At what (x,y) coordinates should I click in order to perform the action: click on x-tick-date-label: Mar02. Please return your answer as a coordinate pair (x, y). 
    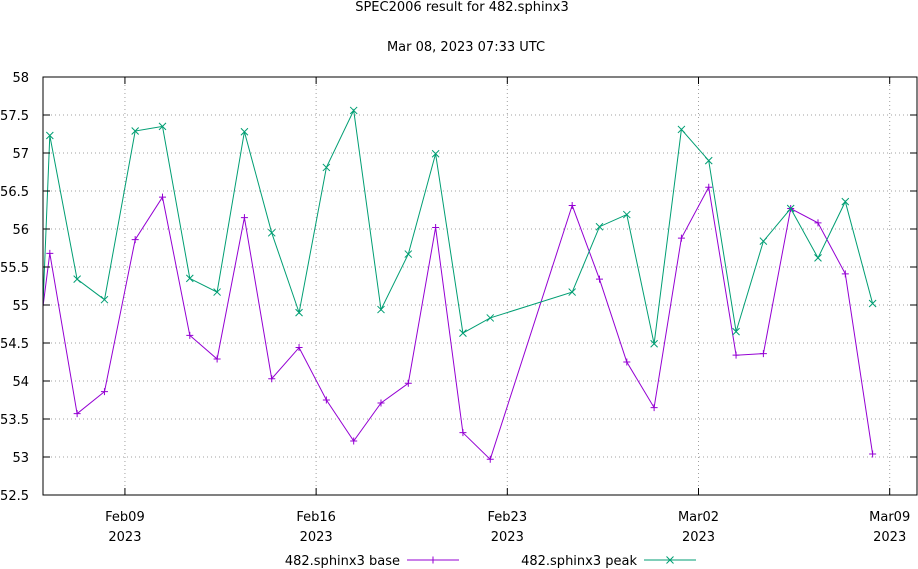
    Looking at the image, I should click on (698, 517).